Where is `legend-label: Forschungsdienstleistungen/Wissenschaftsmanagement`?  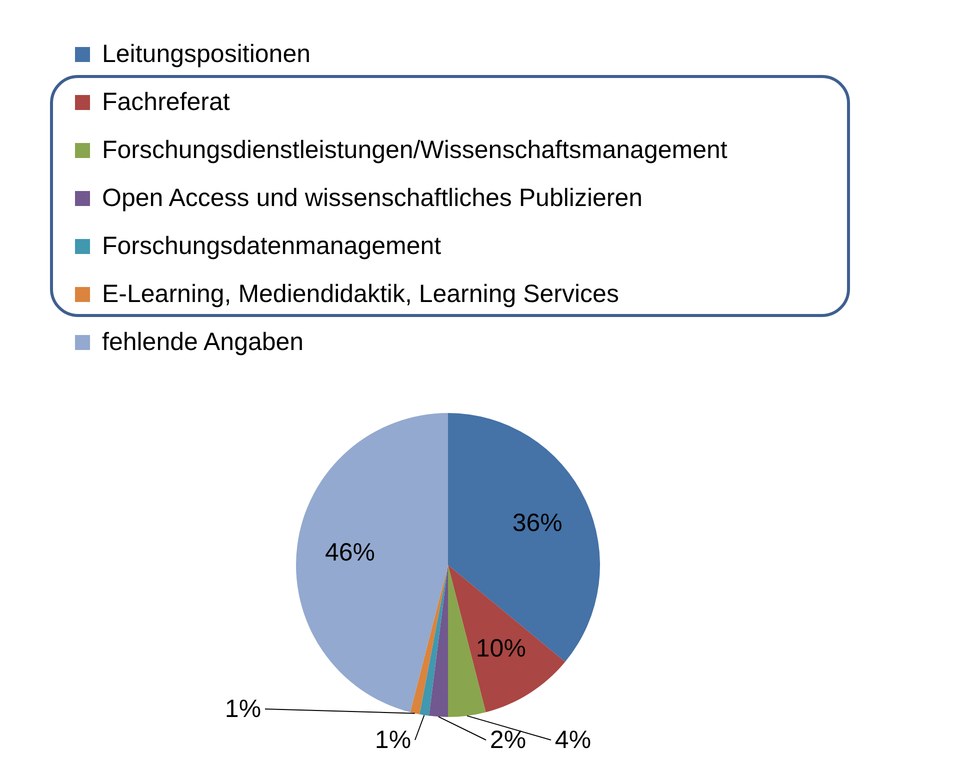
legend-label: Forschungsdienstleistungen/Wissenschaftsmanagement is located at coordinates (415, 150).